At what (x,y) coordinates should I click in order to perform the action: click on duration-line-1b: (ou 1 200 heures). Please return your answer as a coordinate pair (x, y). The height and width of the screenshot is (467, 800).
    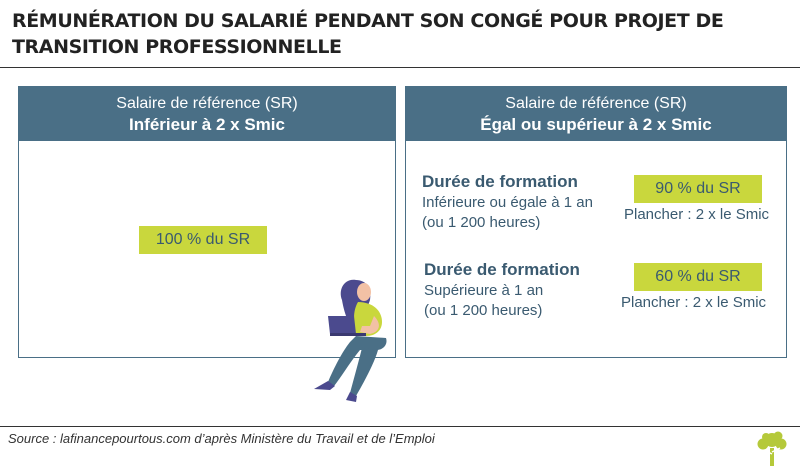
    Looking at the image, I should click on (481, 222).